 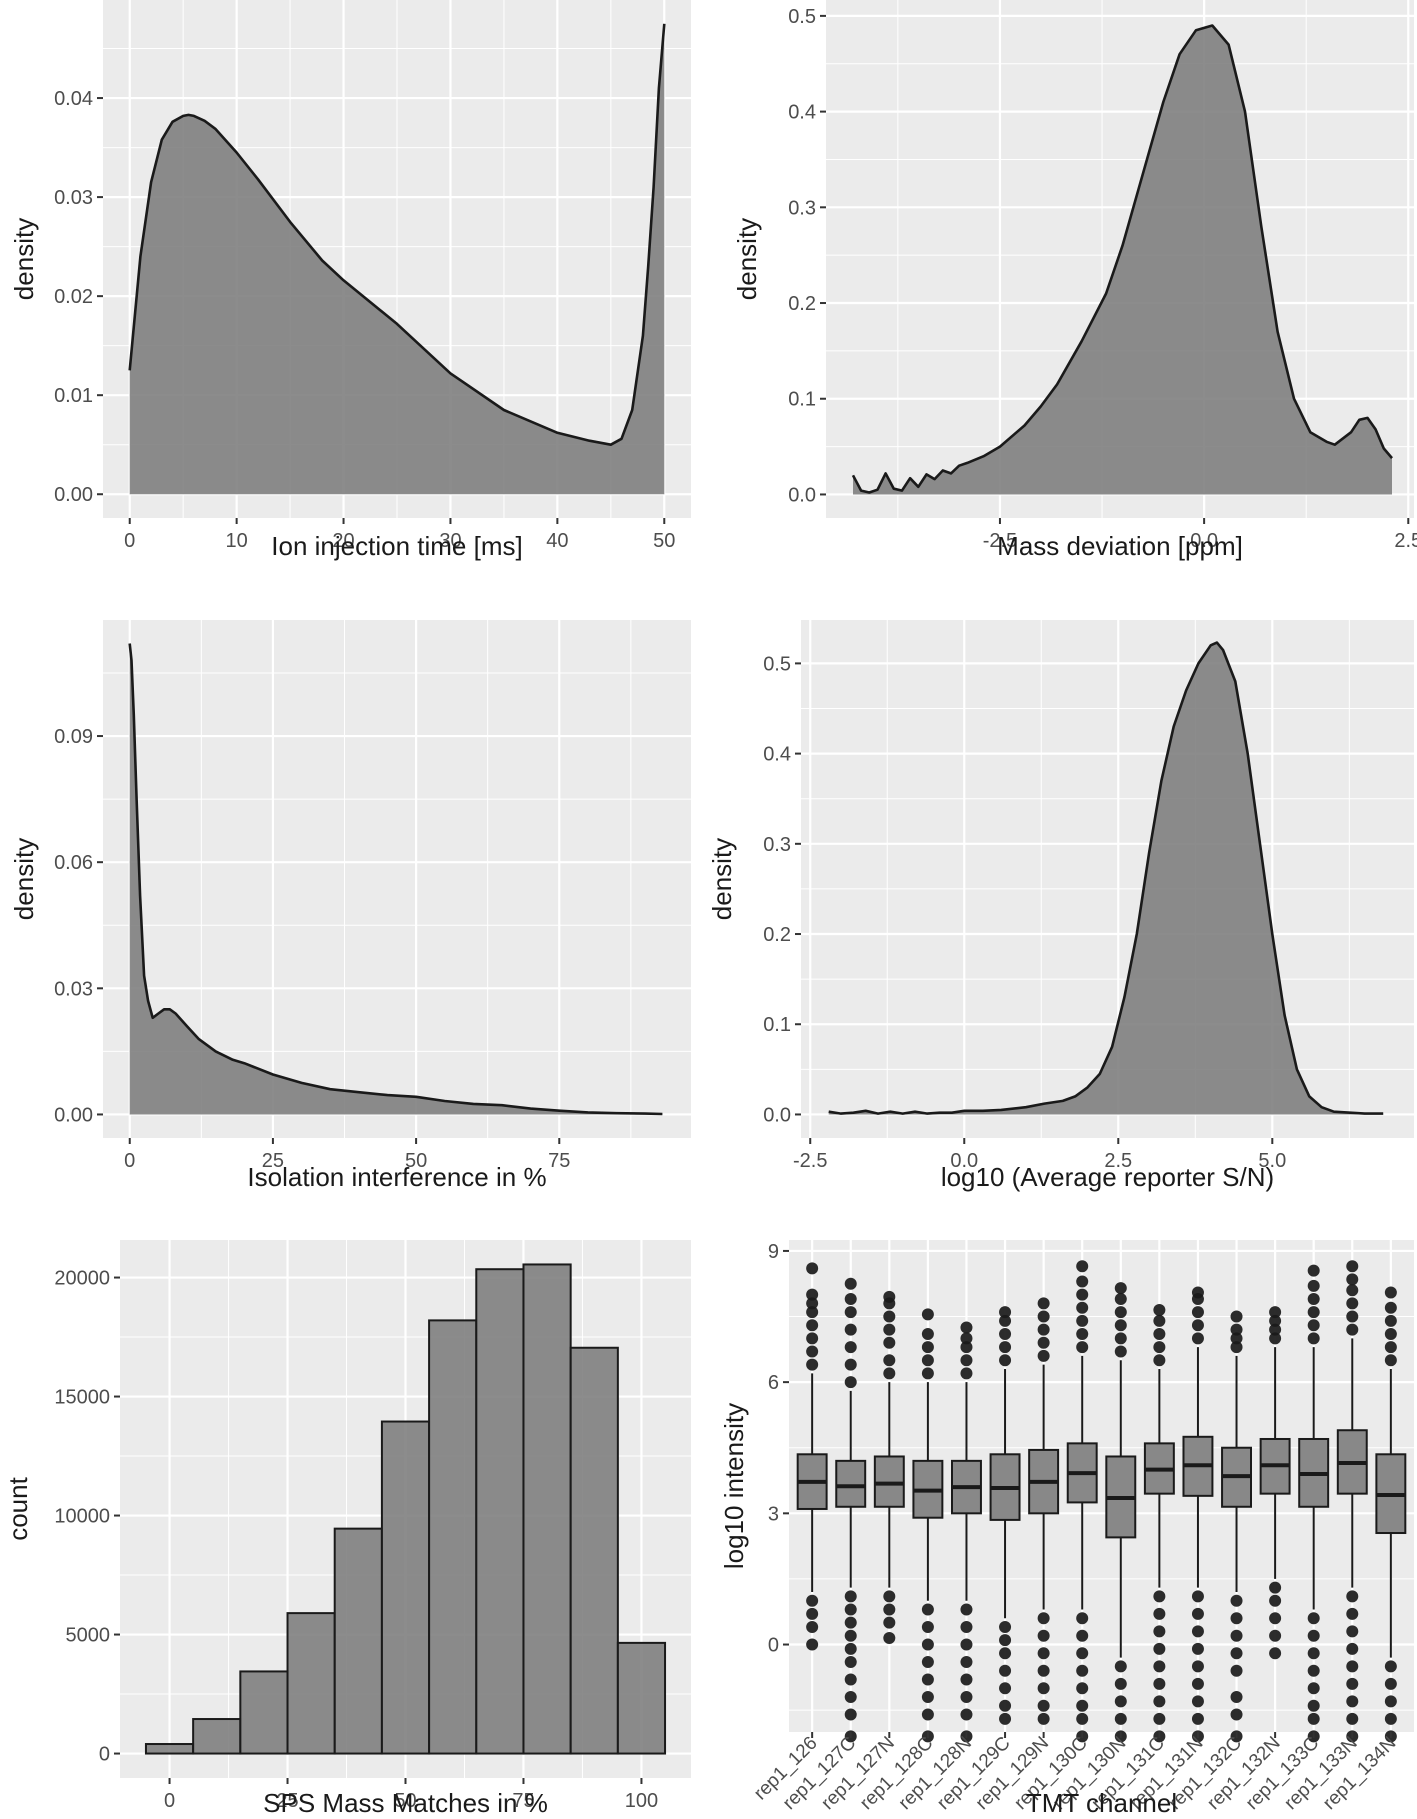 What do you see at coordinates (24, 879) in the screenshot?
I see `y-axis-title: density` at bounding box center [24, 879].